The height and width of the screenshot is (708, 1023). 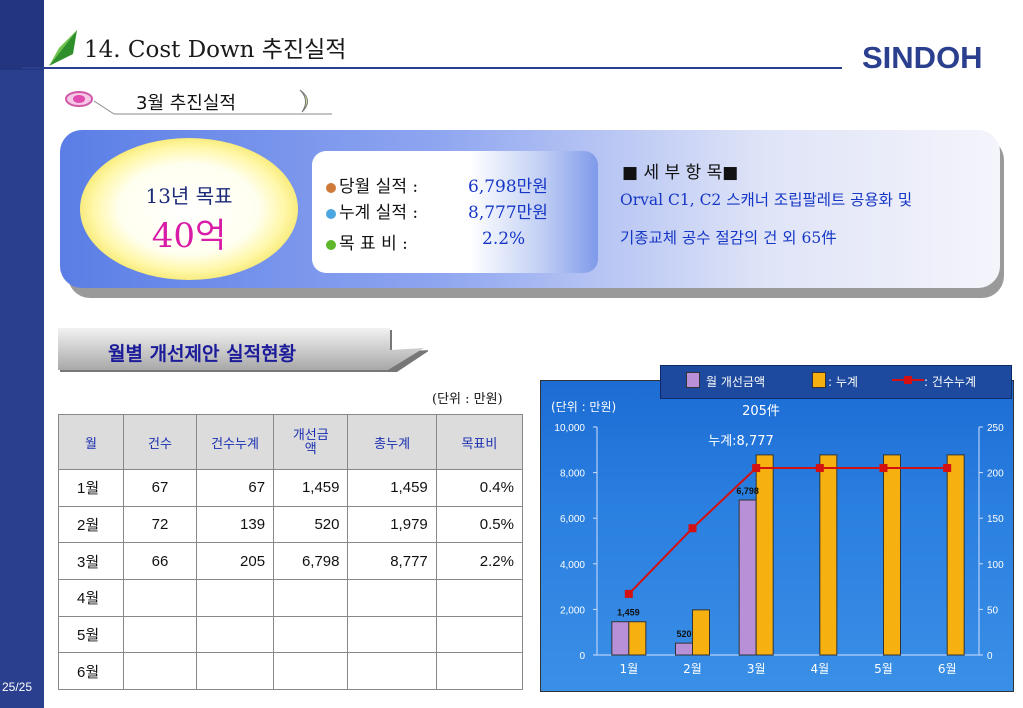 I want to click on y-tick-label: 6,000, so click(x=572, y=519).